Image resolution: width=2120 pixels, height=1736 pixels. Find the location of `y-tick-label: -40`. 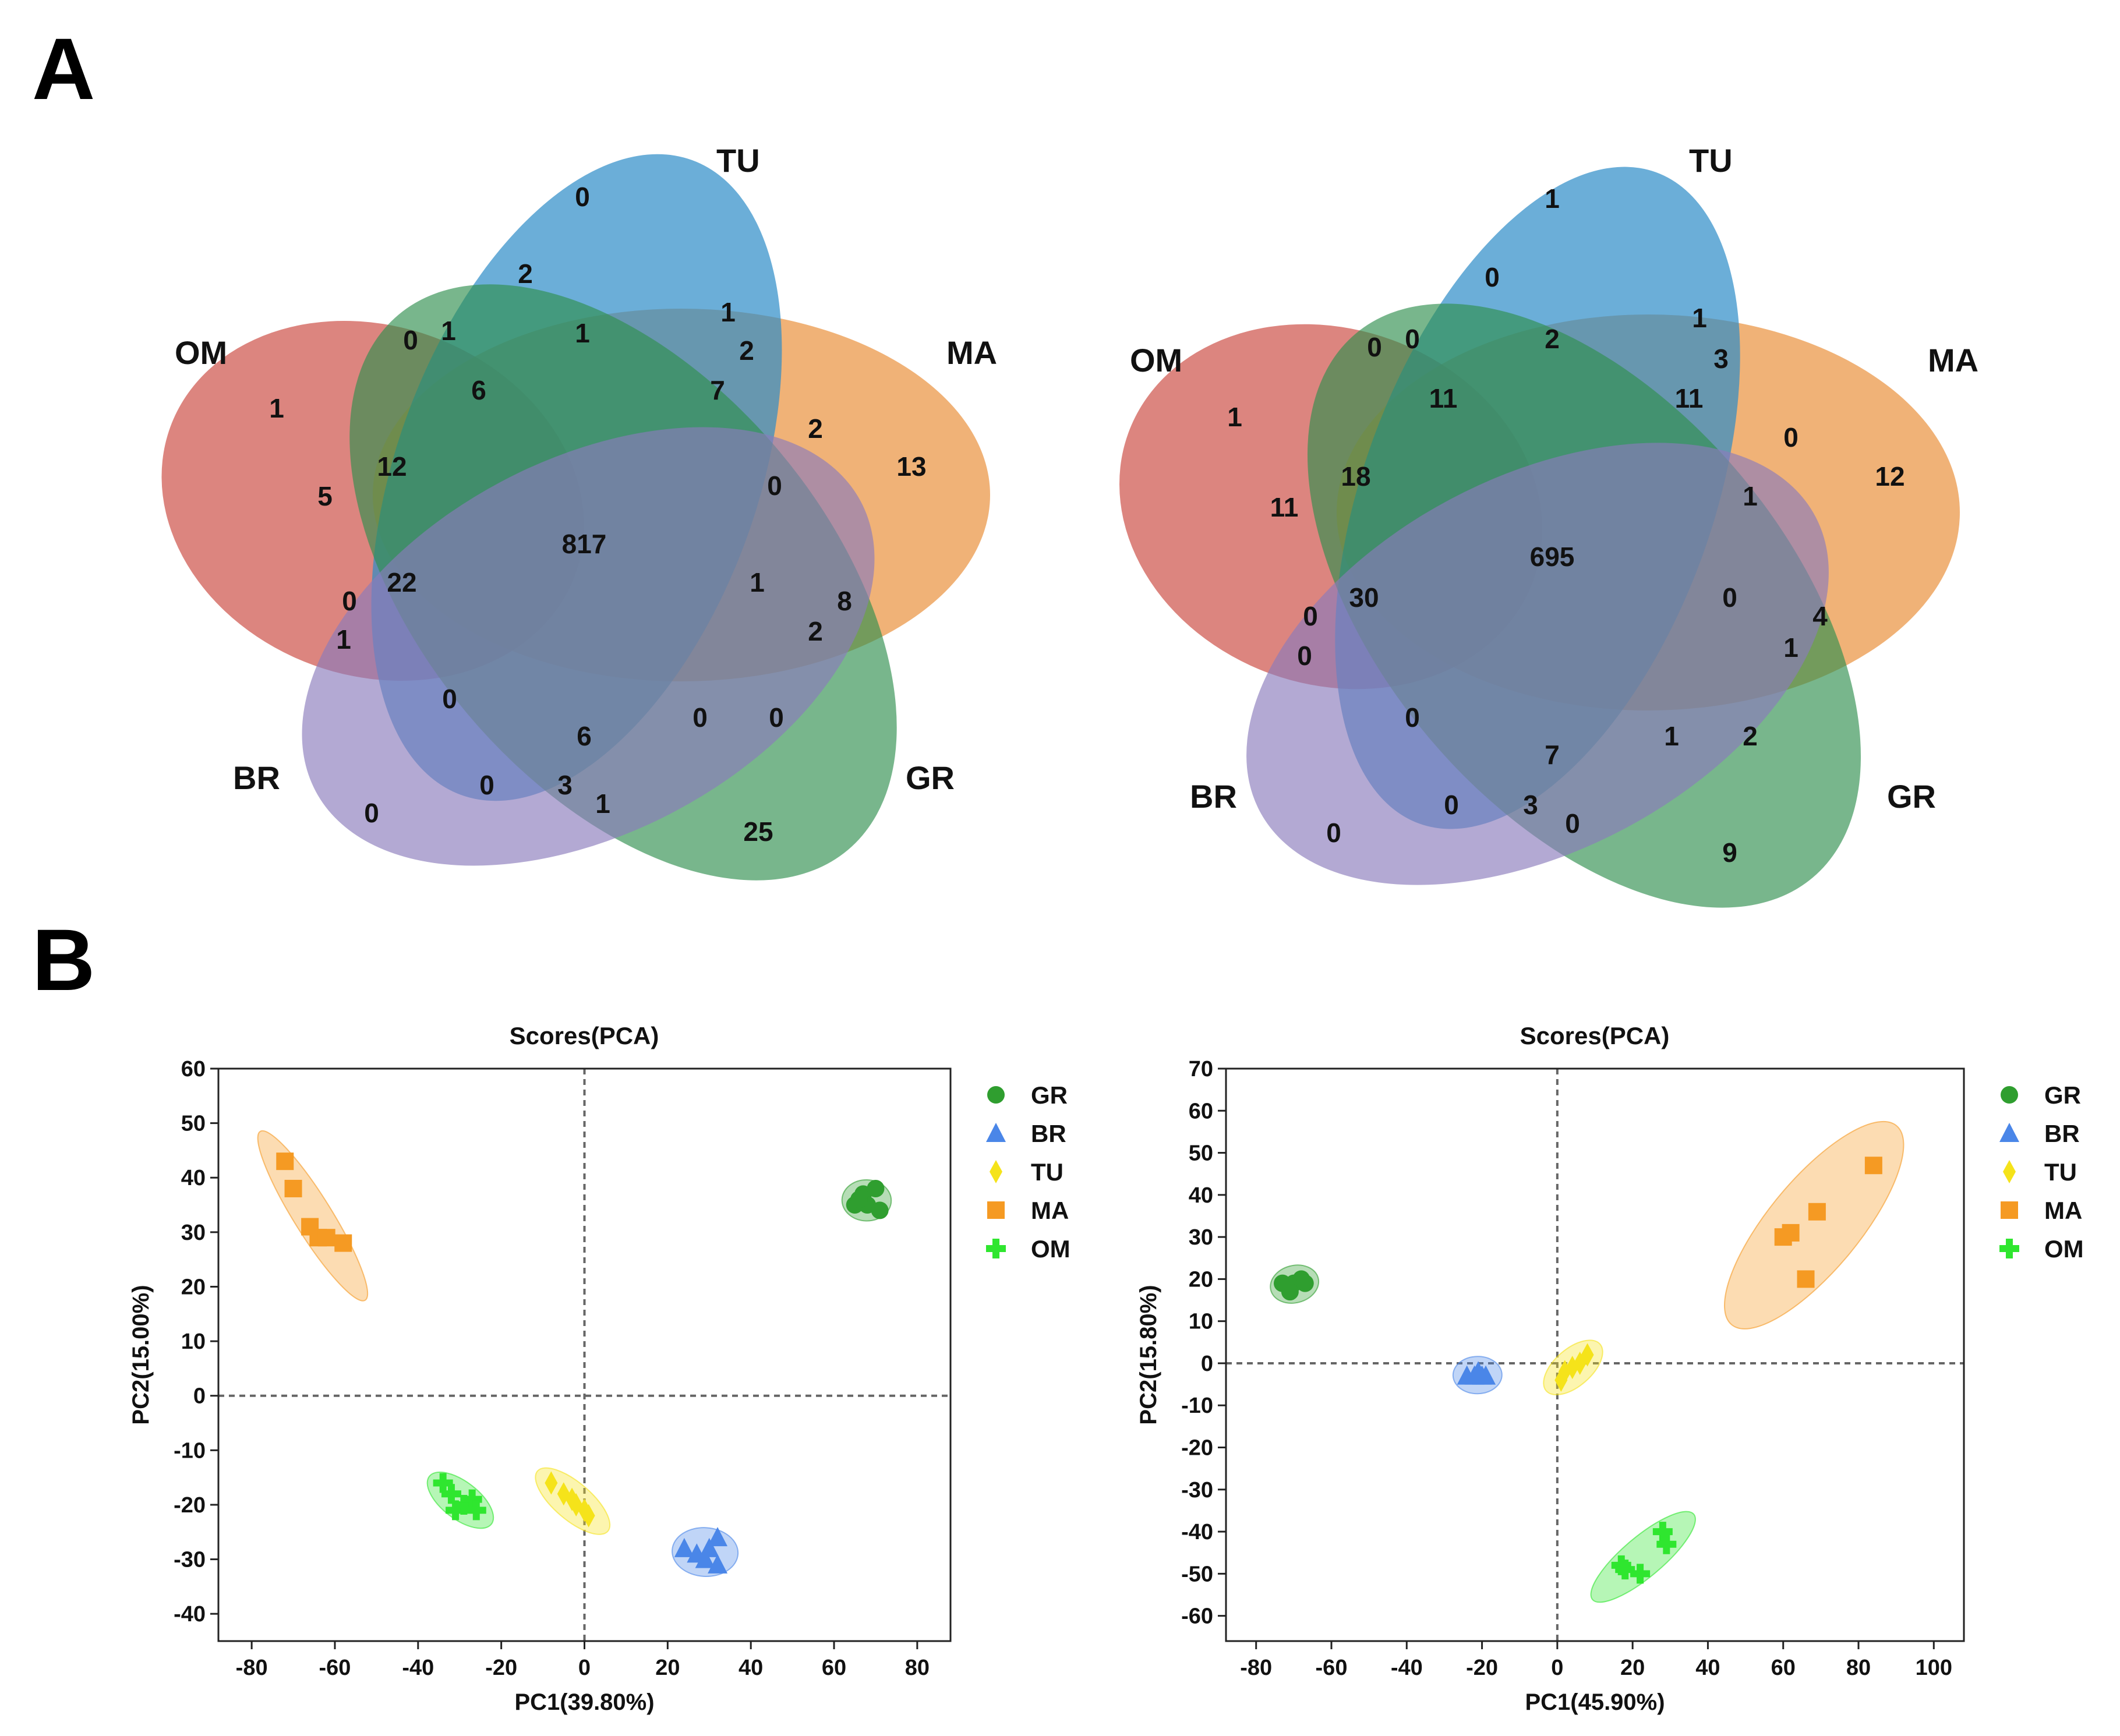

y-tick-label: -40 is located at coordinates (1197, 1532).